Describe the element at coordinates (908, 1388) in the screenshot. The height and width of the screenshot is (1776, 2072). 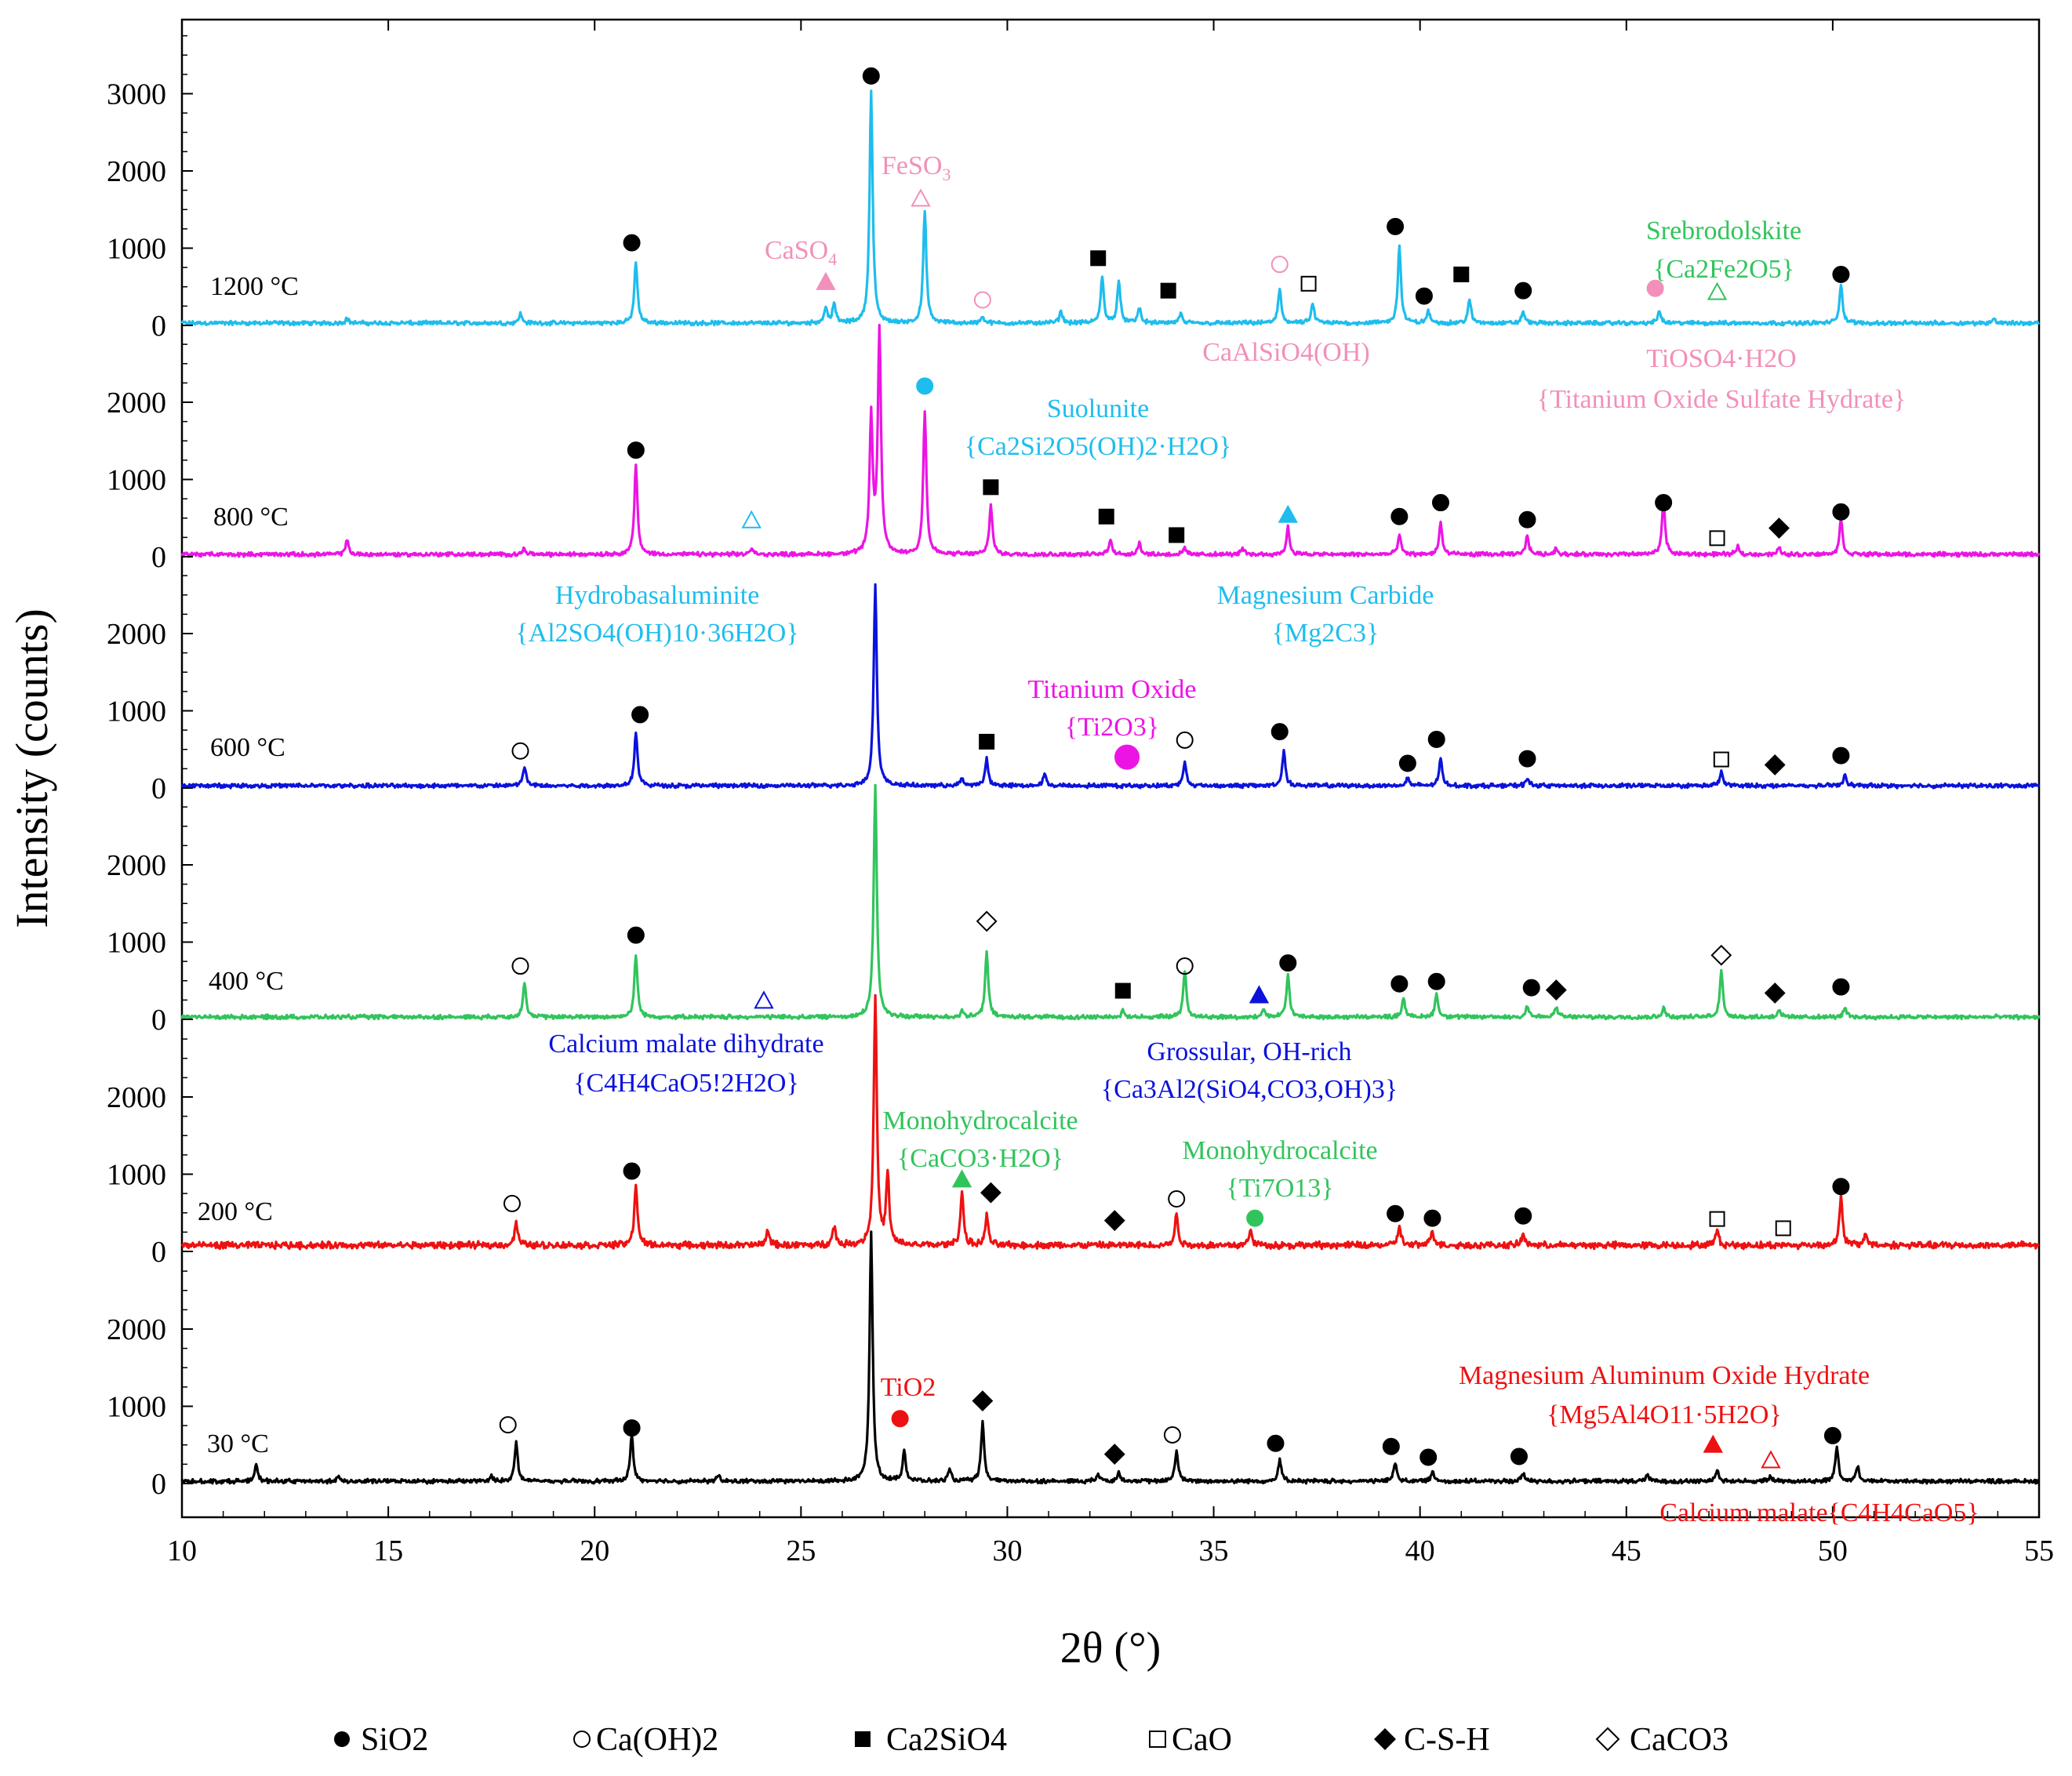
I see `annotation-tio2: TiO2` at that location.